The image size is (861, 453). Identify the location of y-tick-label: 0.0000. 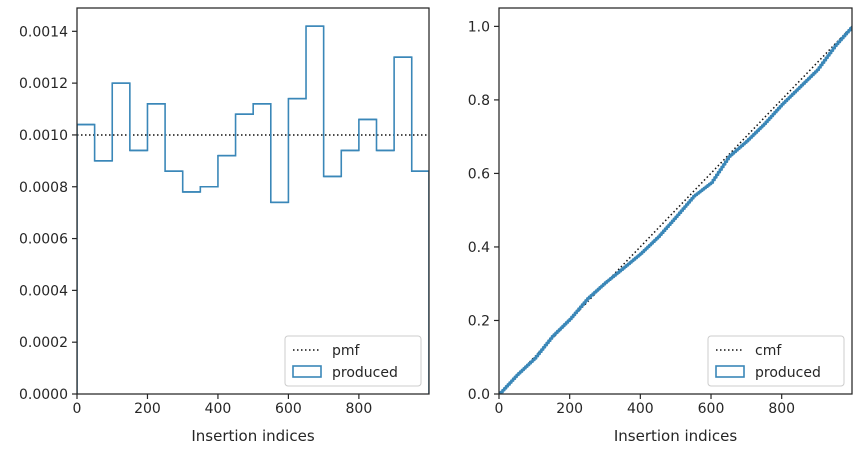
(43, 395).